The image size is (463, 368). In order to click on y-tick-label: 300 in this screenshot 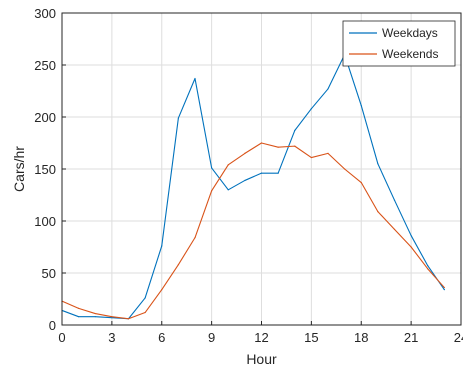, I will do `click(45, 13)`.